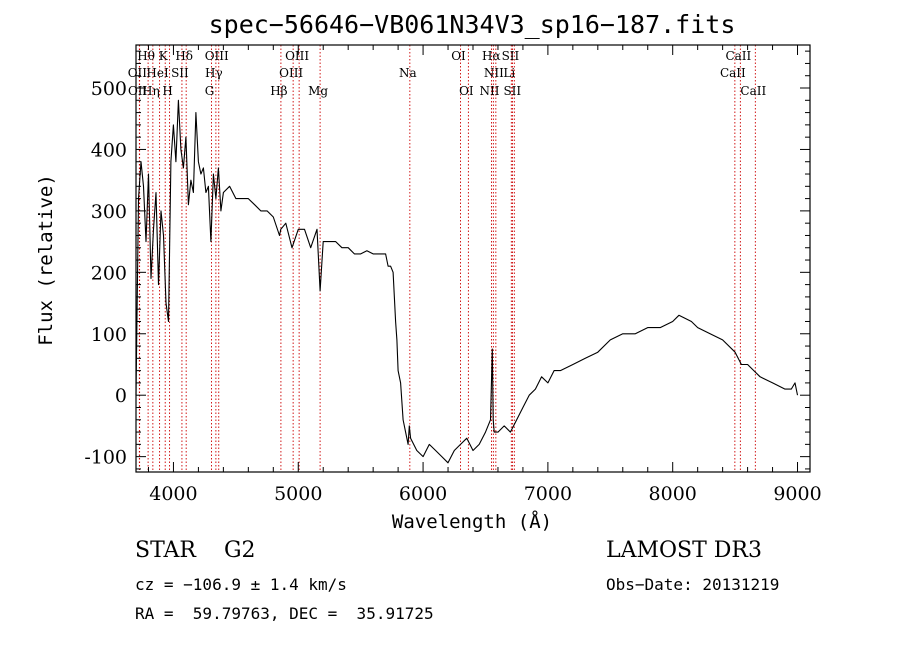 The width and height of the screenshot is (900, 649). I want to click on y-tick-label: -100, so click(105, 458).